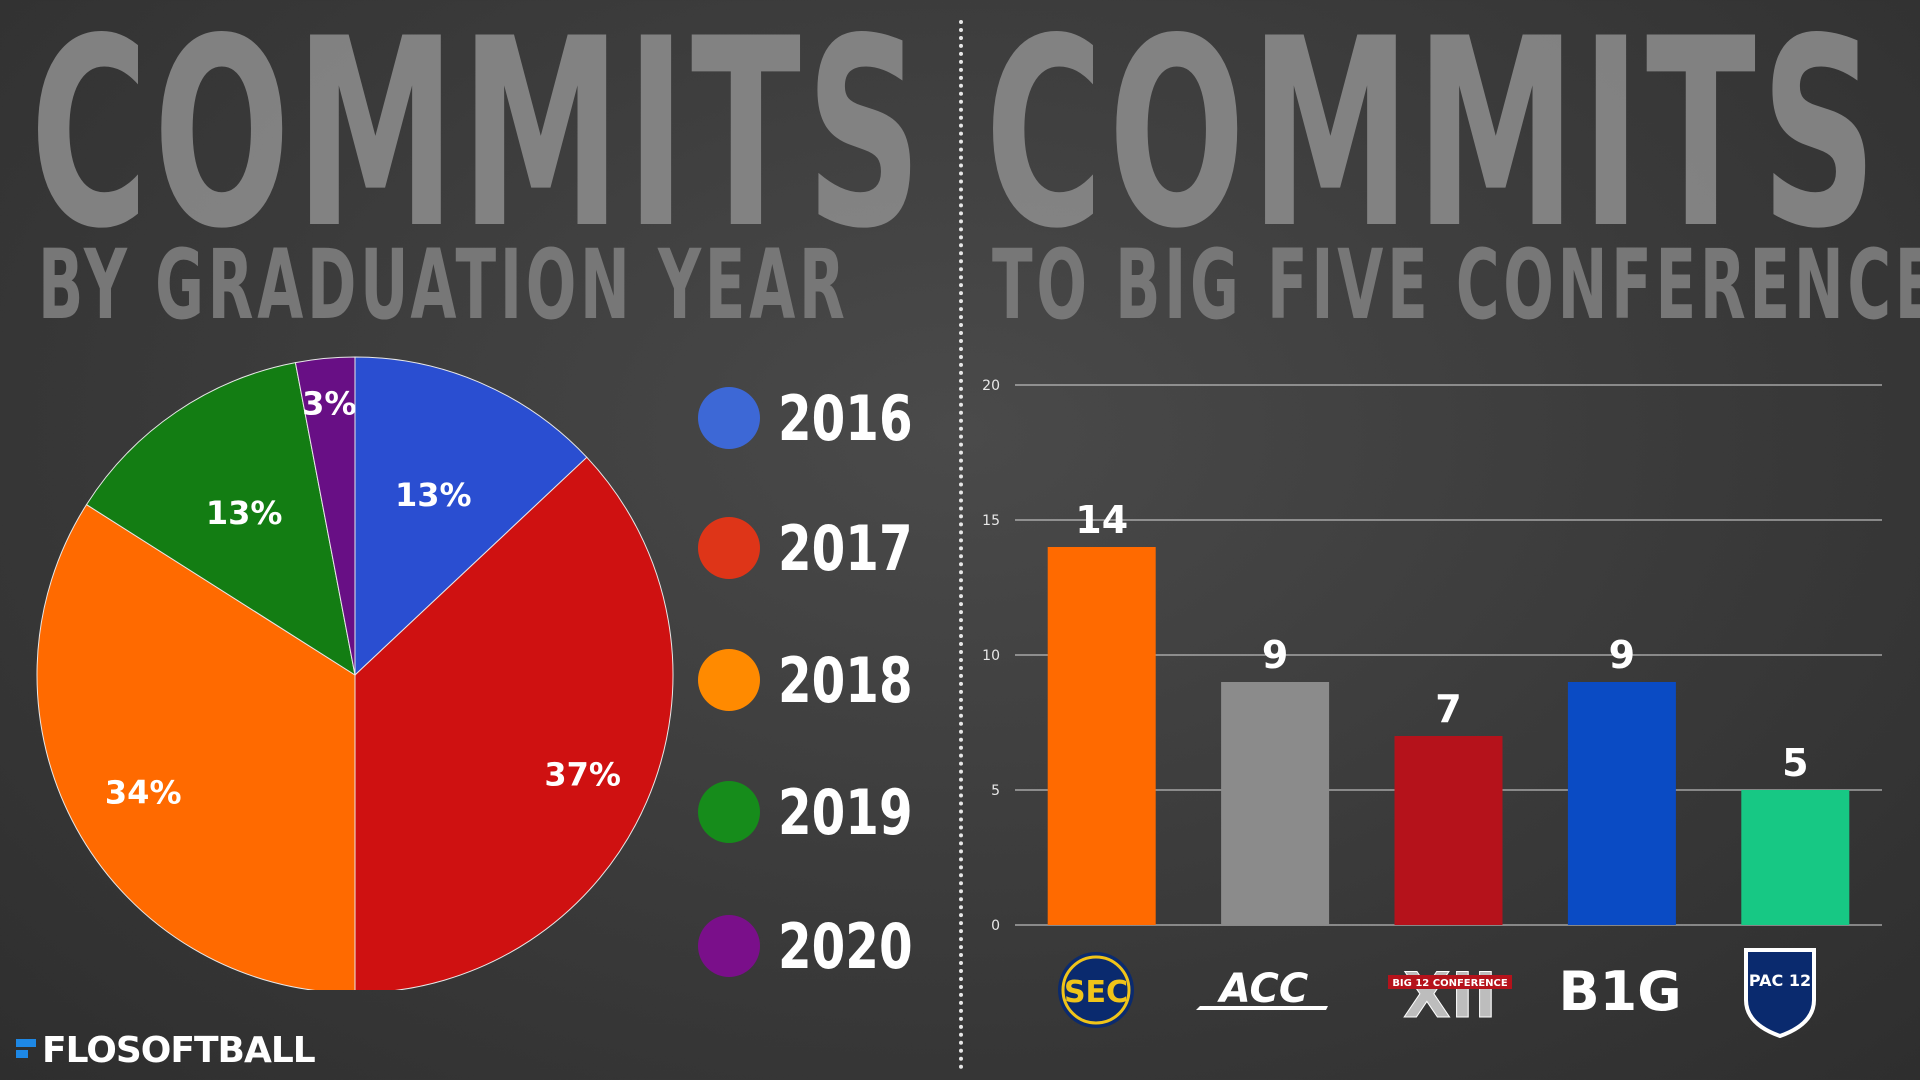  I want to click on svg-text: PAC 12, so click(1780, 980).